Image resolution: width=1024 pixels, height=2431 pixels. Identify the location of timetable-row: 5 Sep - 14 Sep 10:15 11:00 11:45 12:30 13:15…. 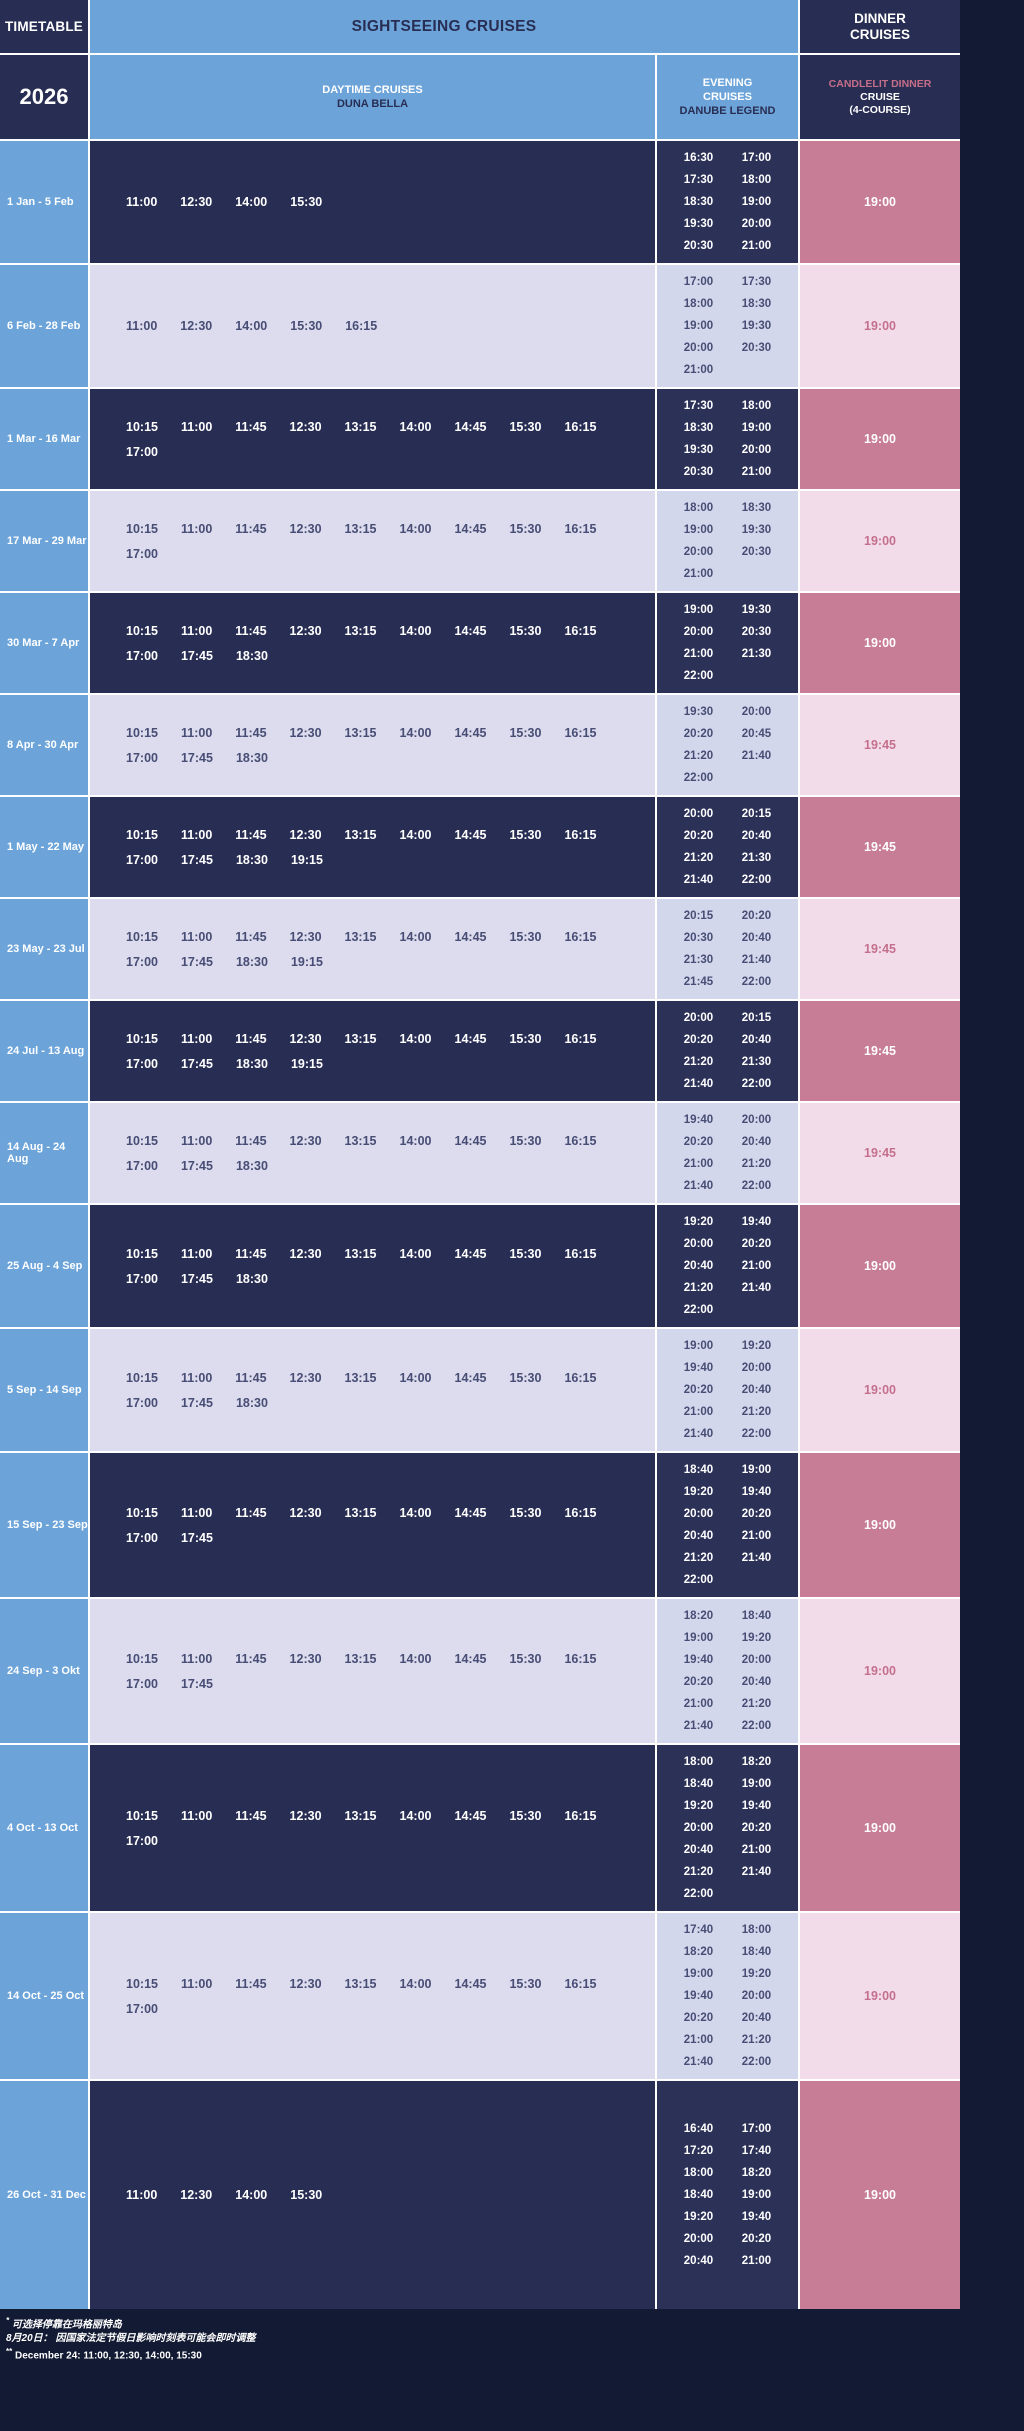
(480, 1390).